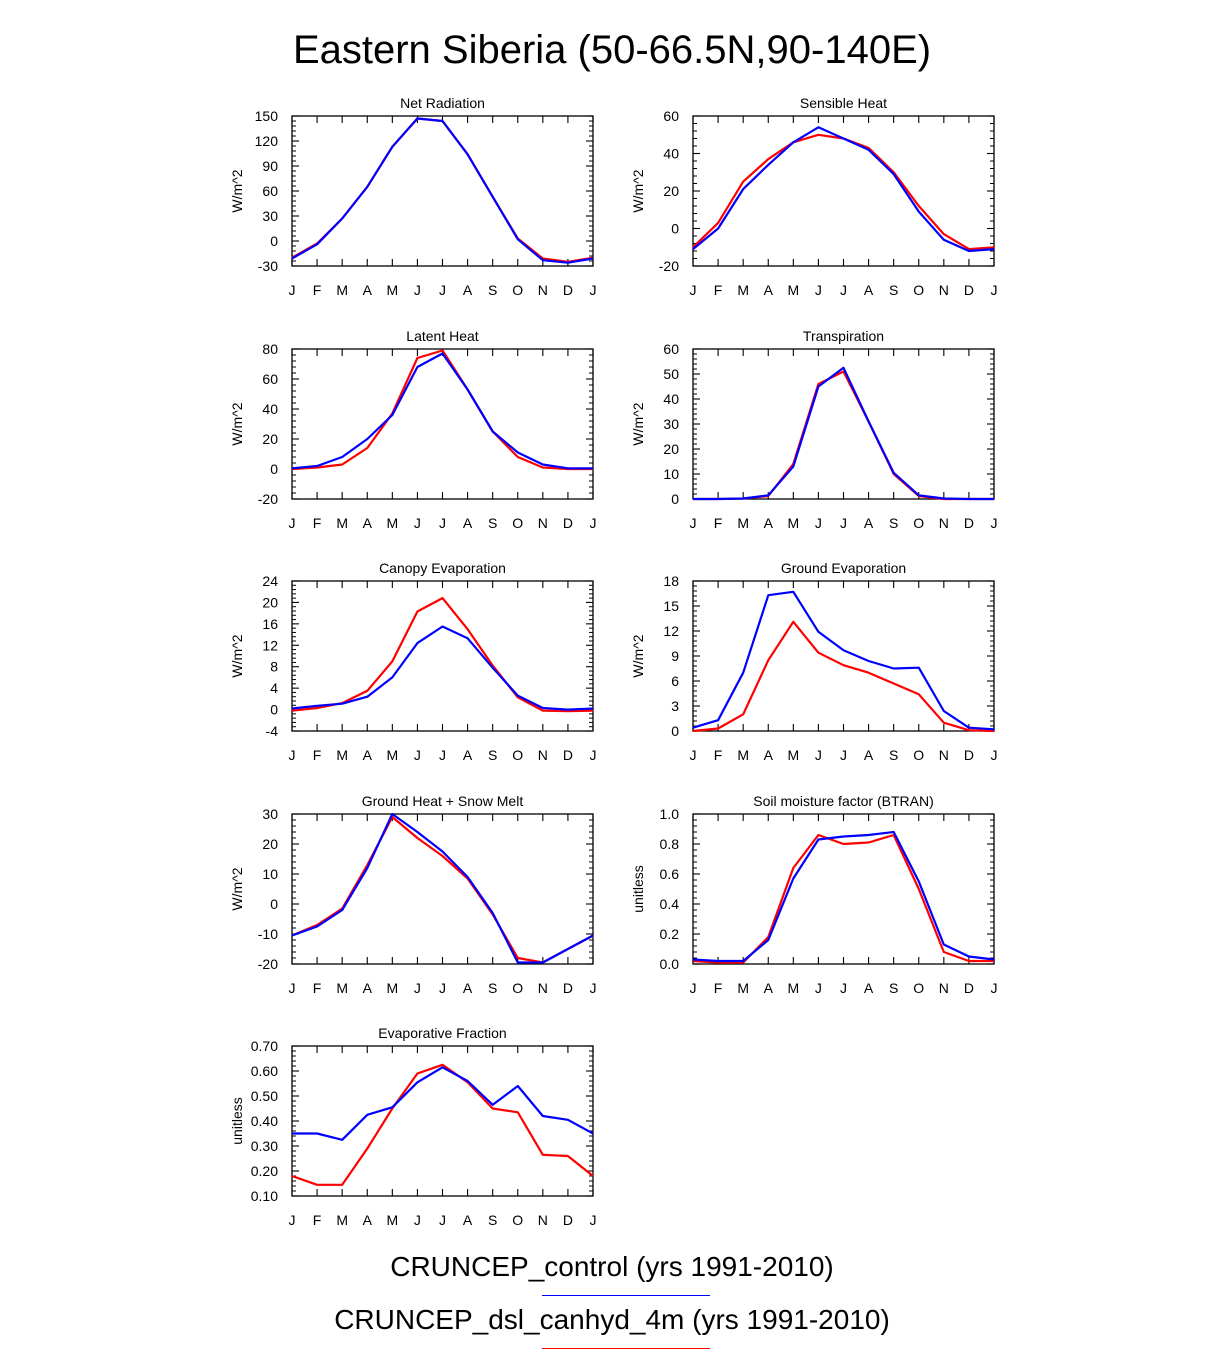  I want to click on y-tick-label: 80, so click(270, 349).